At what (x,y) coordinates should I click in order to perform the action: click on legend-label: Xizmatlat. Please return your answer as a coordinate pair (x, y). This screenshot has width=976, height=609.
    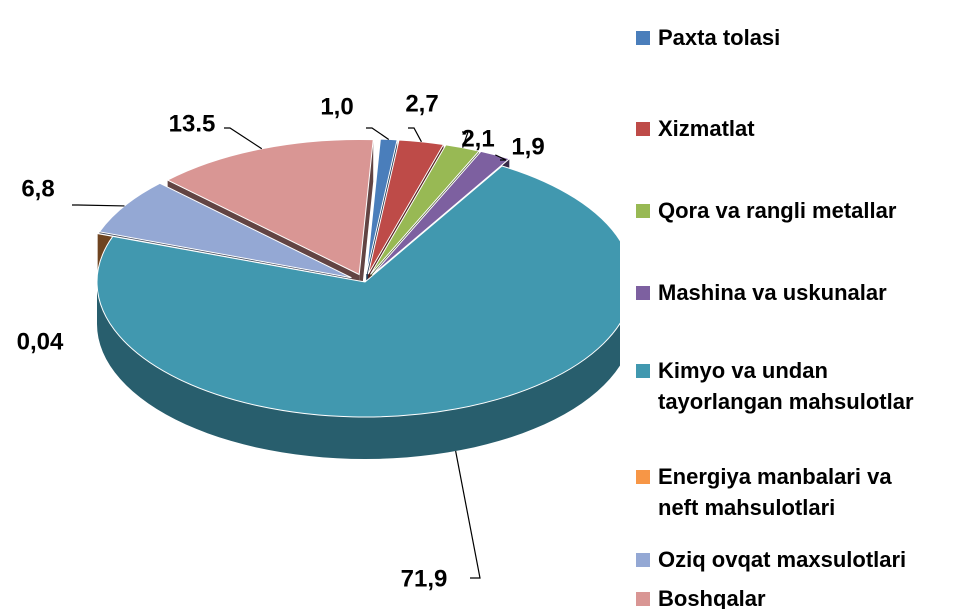
    Looking at the image, I should click on (706, 128).